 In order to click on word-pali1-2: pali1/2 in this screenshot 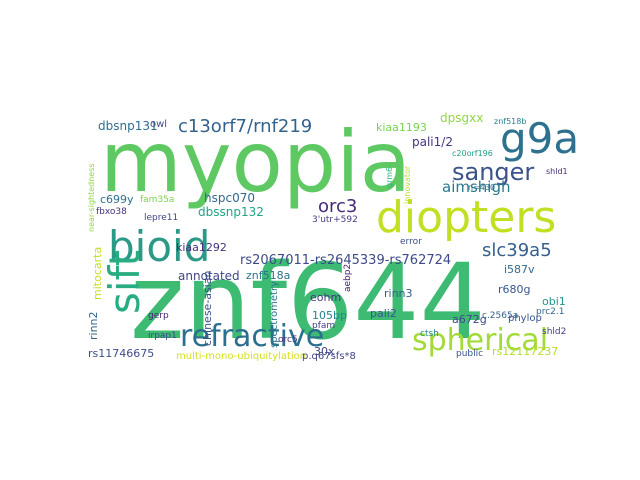, I will do `click(432, 142)`.